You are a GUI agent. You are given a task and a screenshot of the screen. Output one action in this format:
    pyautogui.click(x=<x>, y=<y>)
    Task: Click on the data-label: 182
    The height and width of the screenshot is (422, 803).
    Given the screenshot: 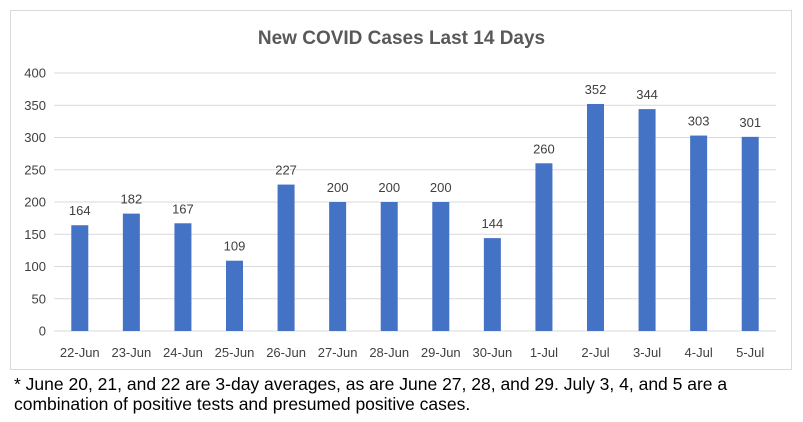 What is the action you would take?
    pyautogui.click(x=132, y=199)
    